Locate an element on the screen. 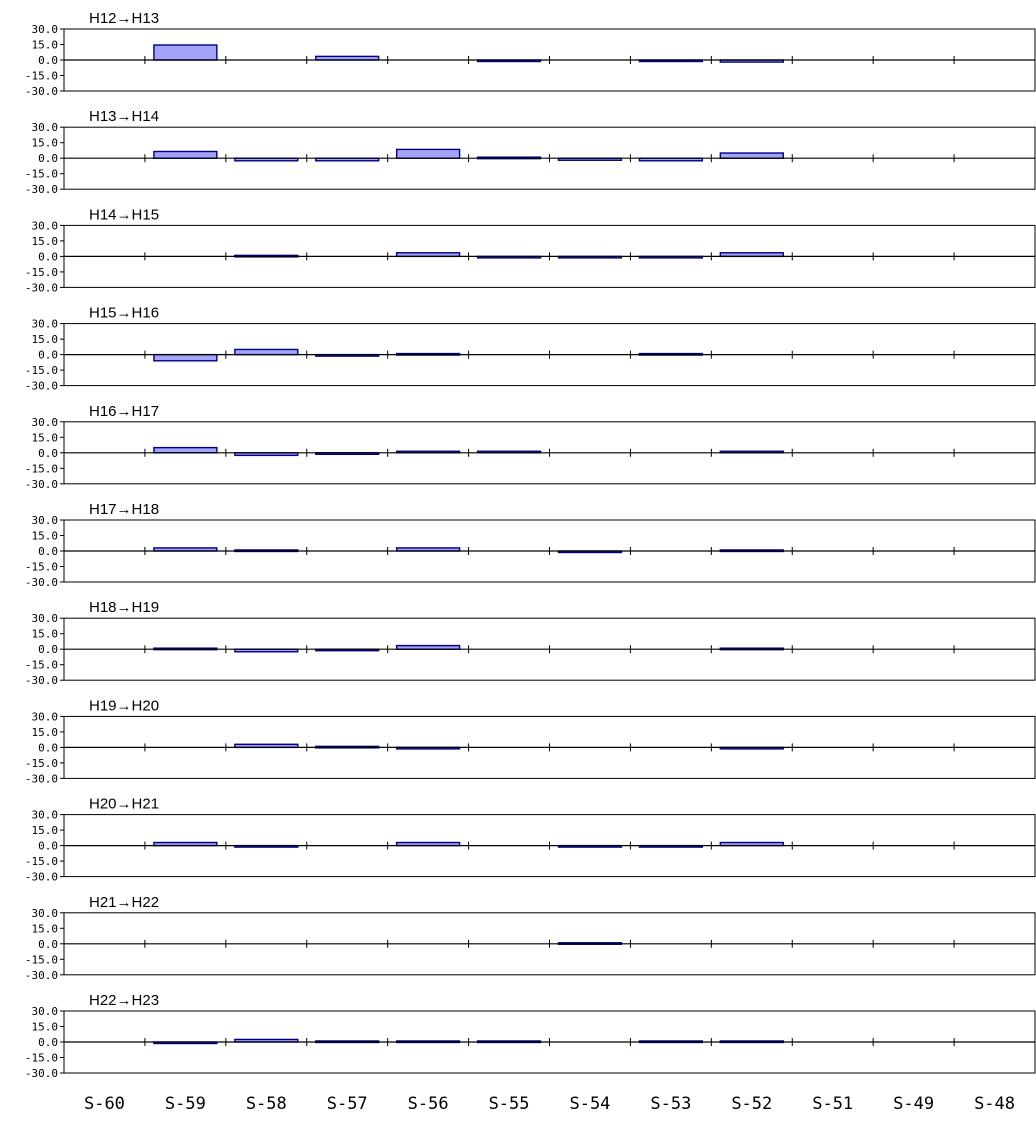  category-label: S-55 is located at coordinates (509, 1104).